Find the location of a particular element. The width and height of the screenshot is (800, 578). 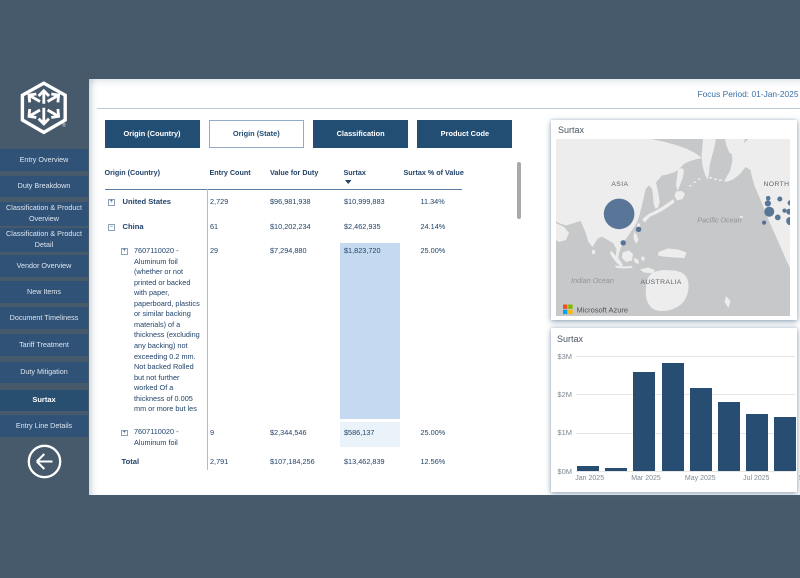

svg-text: ASIA is located at coordinates (619, 184).